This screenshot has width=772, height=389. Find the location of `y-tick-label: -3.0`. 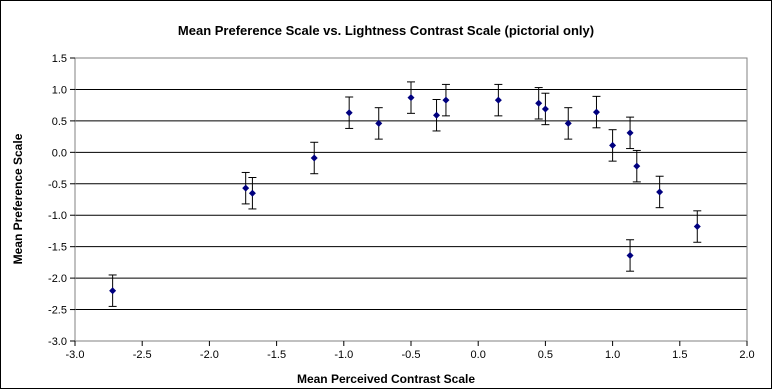

y-tick-label: -3.0 is located at coordinates (57, 342).